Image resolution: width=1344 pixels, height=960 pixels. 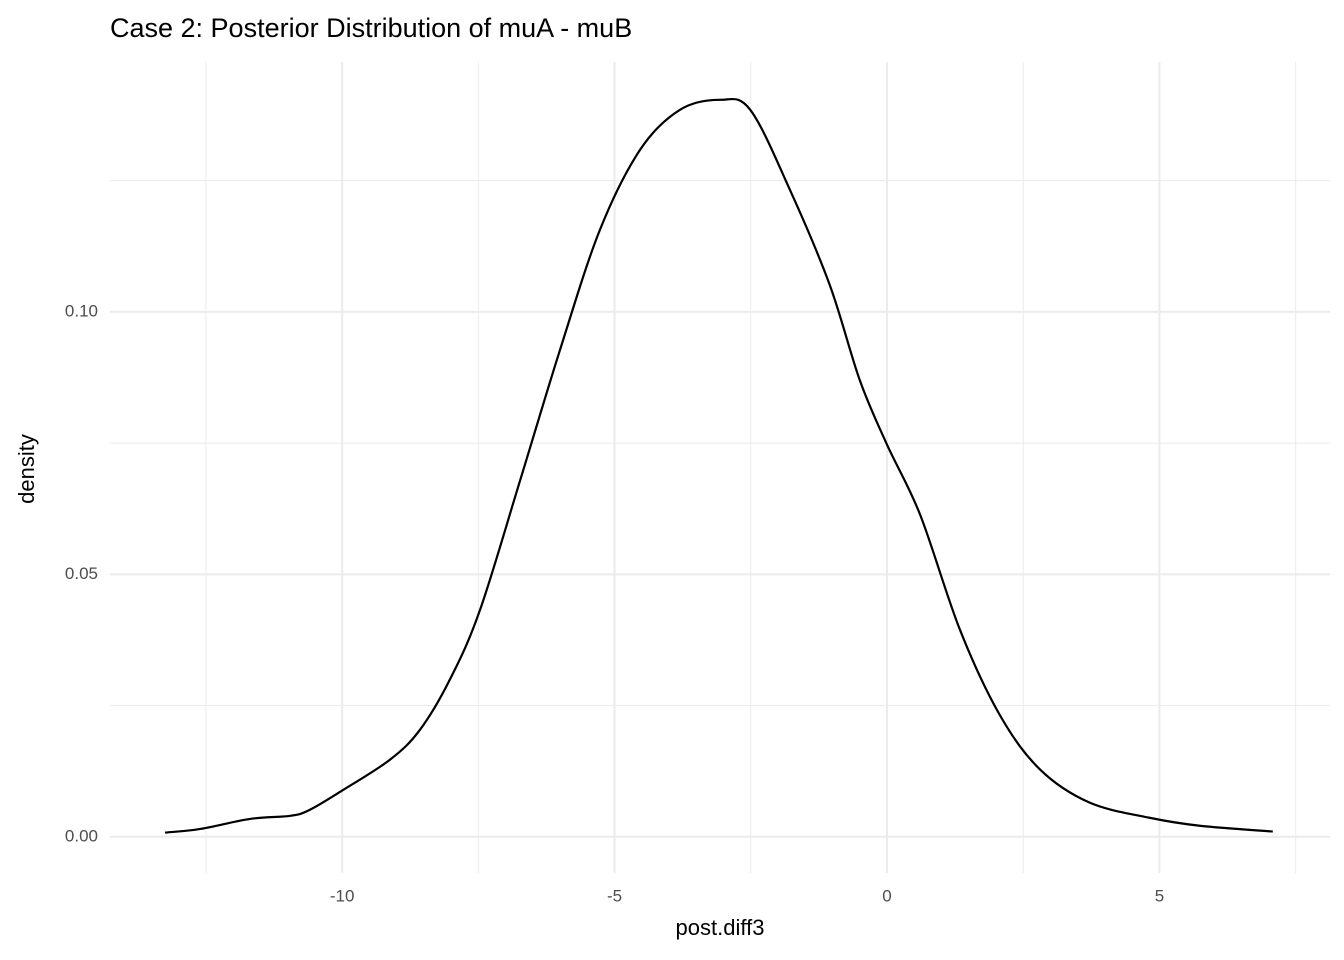 What do you see at coordinates (342, 895) in the screenshot?
I see `x-tick-label: -10` at bounding box center [342, 895].